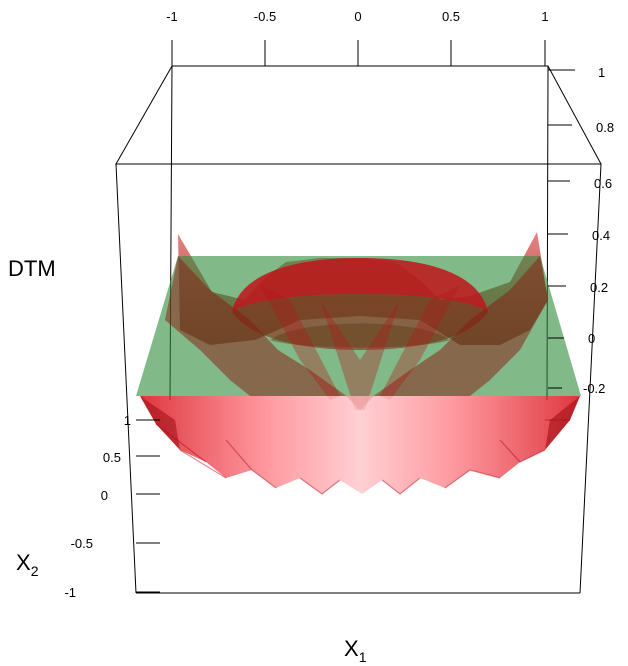 The image size is (628, 666). What do you see at coordinates (104, 495) in the screenshot?
I see `y-tick-label: 0` at bounding box center [104, 495].